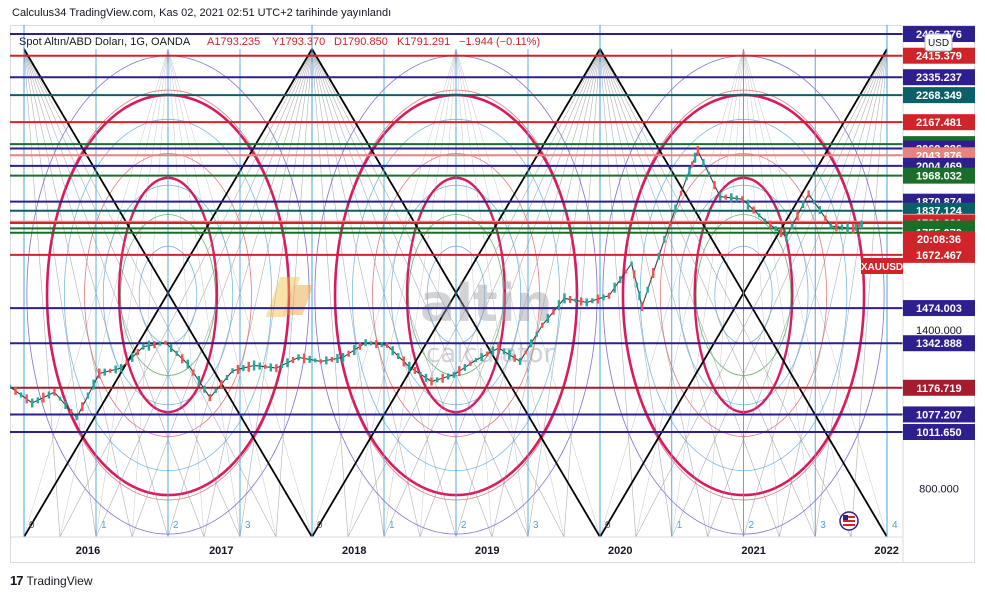 Image resolution: width=985 pixels, height=598 pixels. Describe the element at coordinates (939, 432) in the screenshot. I see `price-level-badge: 1011.650` at that location.